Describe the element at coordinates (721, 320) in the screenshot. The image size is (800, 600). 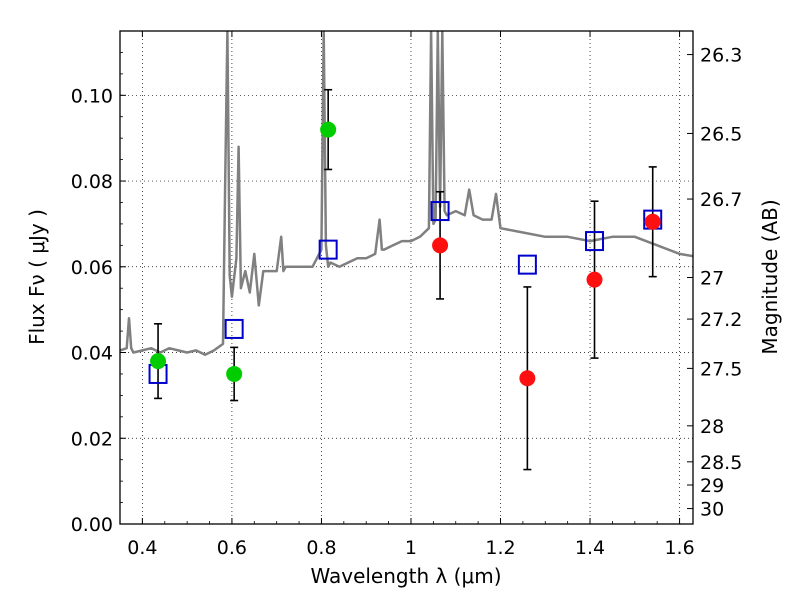
I see `right-tick-label: 27.2` at that location.